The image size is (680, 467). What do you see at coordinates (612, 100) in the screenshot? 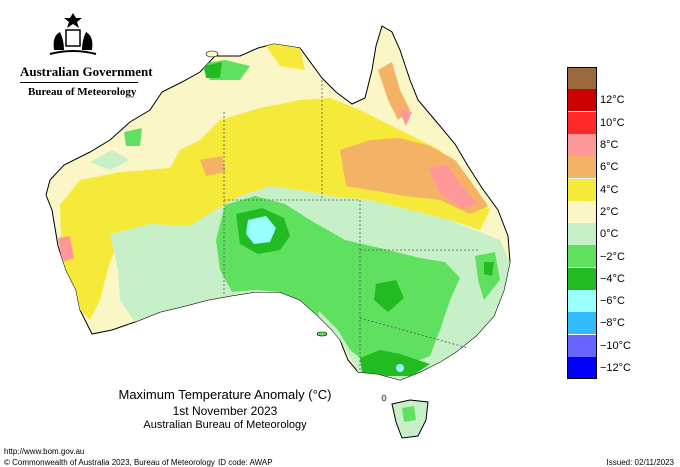
I see `legend-label: 12°C` at bounding box center [612, 100].